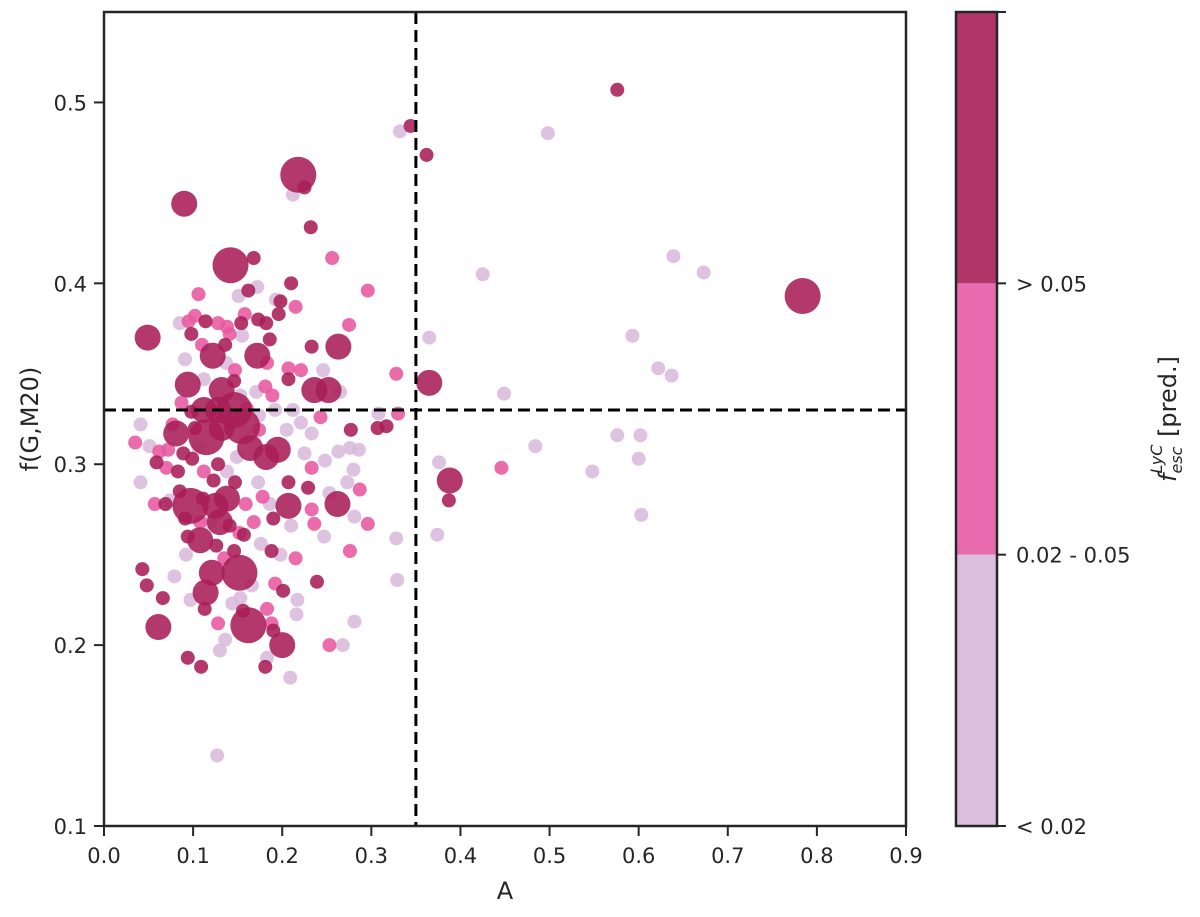 This screenshot has height=917, width=1200. I want to click on colorbar-frame, so click(976, 419).